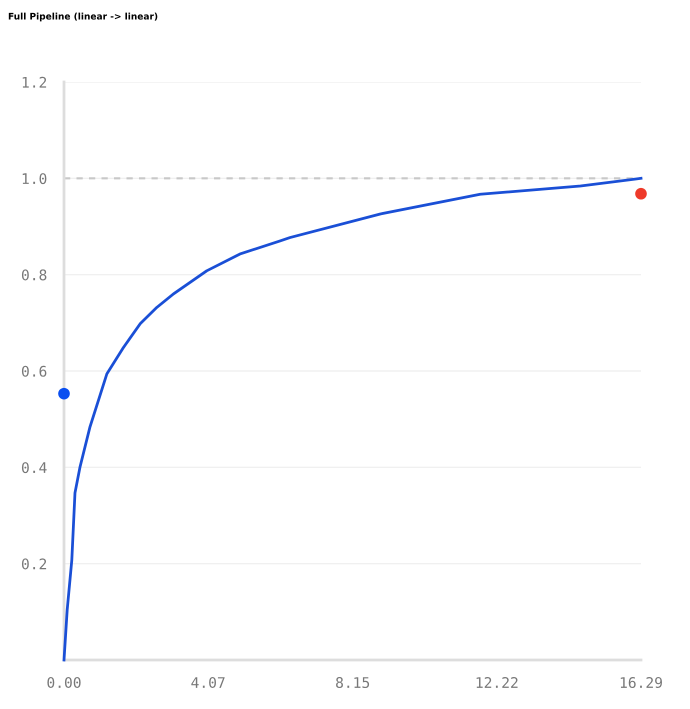 The height and width of the screenshot is (709, 690). I want to click on x-tick-label: 16.29, so click(641, 682).